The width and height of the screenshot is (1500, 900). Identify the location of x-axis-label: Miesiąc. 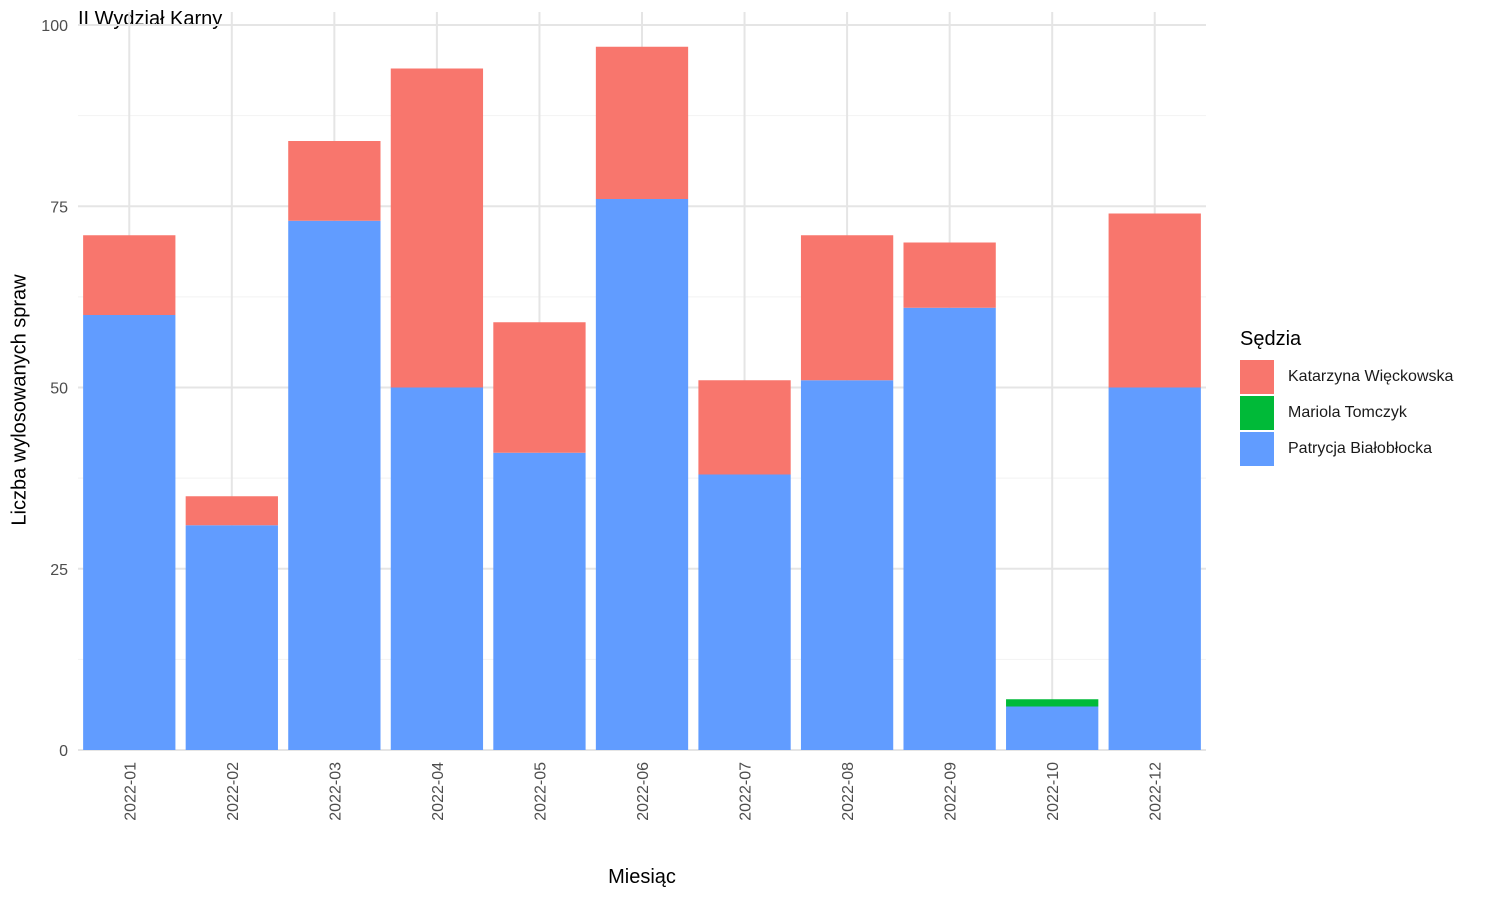
(642, 877).